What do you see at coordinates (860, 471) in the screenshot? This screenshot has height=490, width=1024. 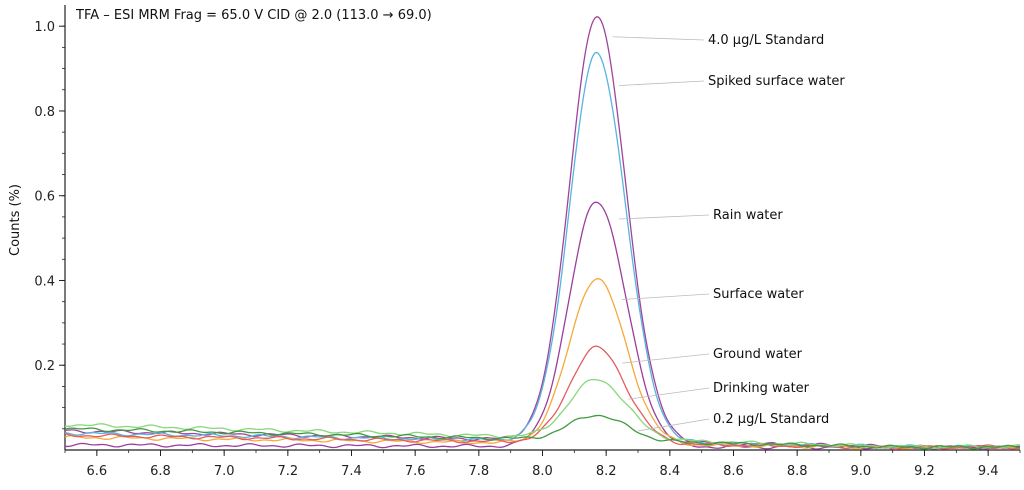 I see `x-tick-label: 9.0` at bounding box center [860, 471].